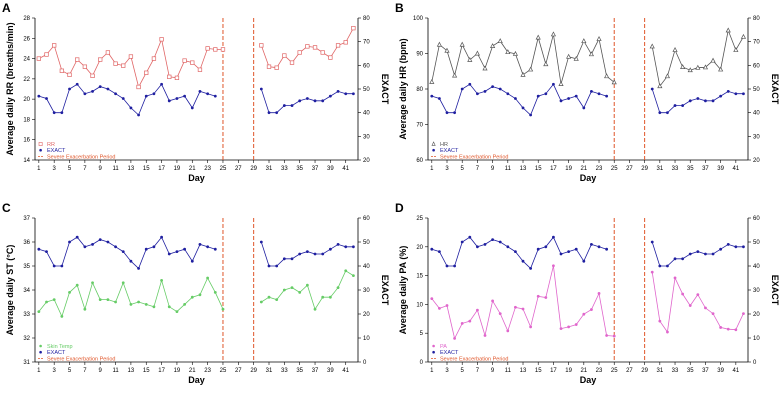  I want to click on y-axis-left-title: Average daily ST (°C), so click(10, 290).